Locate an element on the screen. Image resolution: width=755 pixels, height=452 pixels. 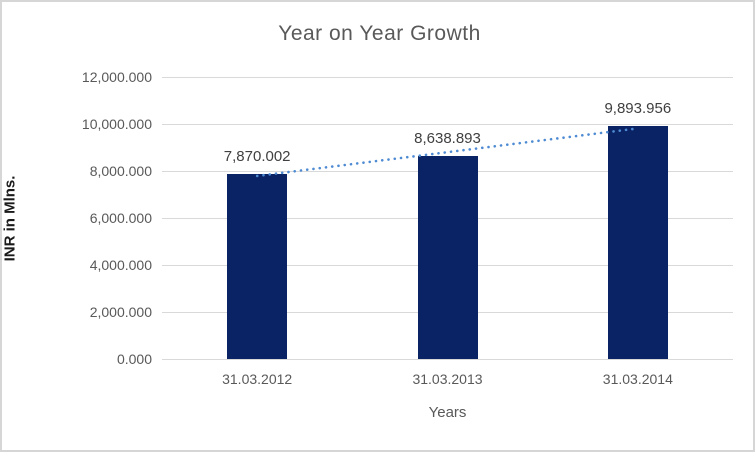
x-tick-label: 31.03.2012 is located at coordinates (257, 379).